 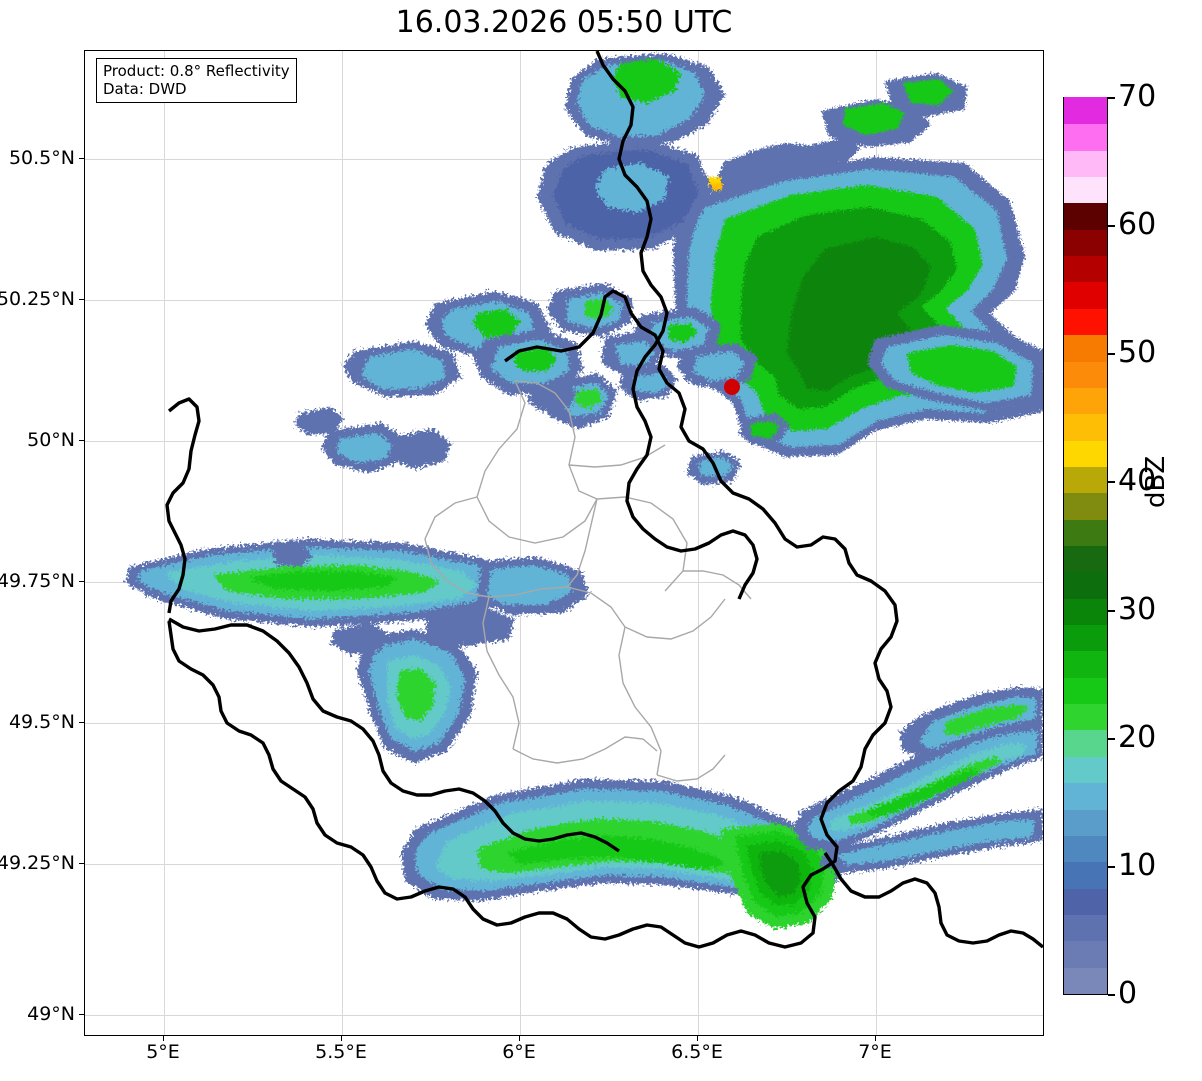 I want to click on cbar-label-60: 60, so click(x=1137, y=224).